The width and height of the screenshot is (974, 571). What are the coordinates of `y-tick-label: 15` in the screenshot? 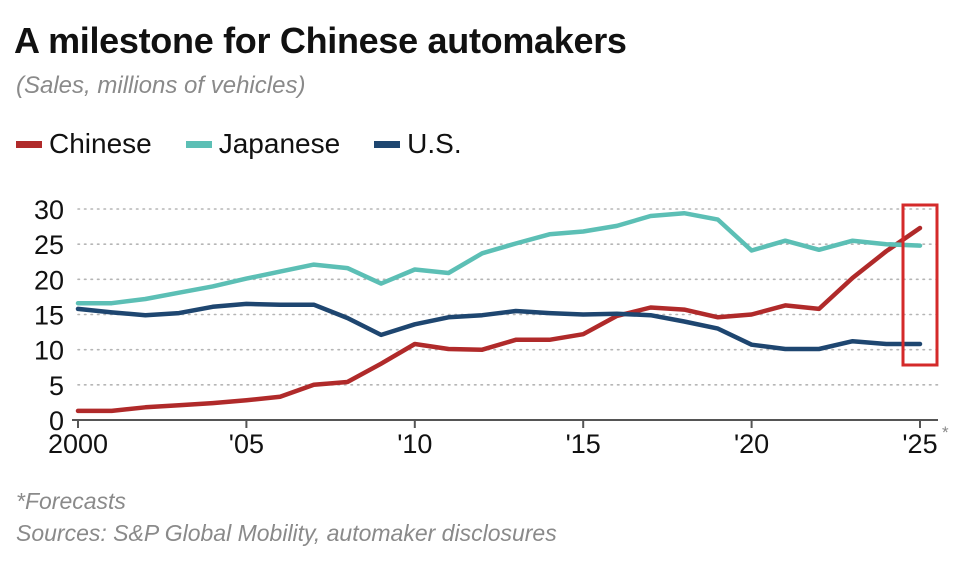 It's located at (49, 316).